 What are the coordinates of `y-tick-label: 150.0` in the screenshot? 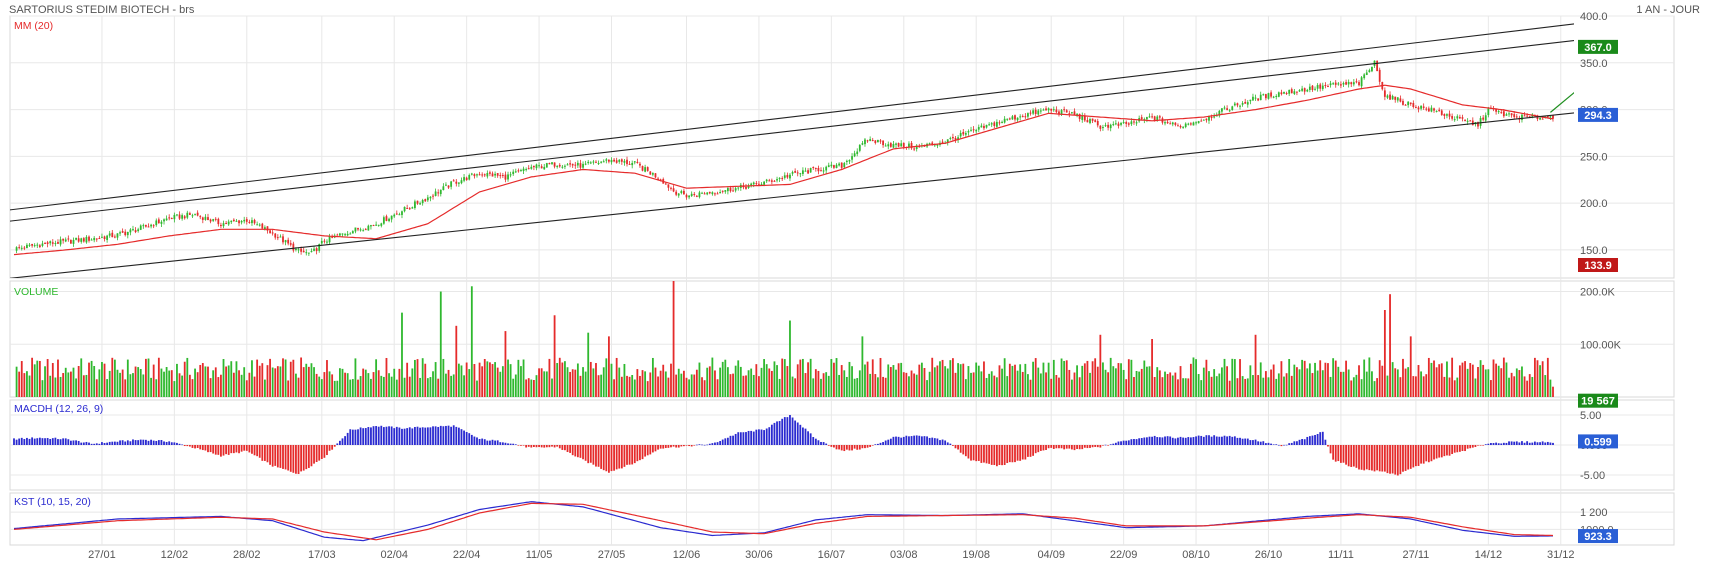 It's located at (1594, 251).